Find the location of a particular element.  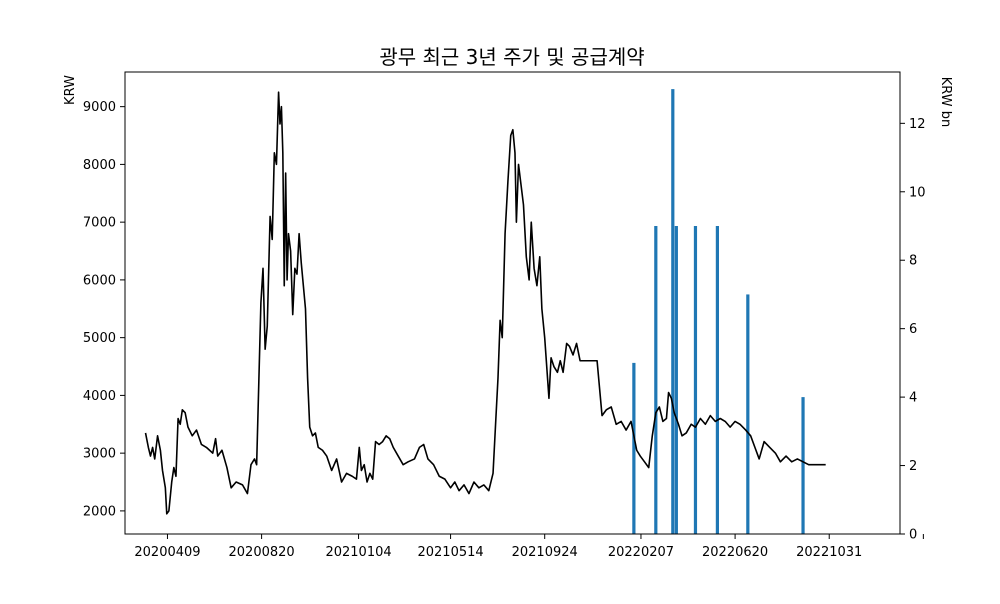

x-tick-label-2: 20210104 is located at coordinates (358, 552).